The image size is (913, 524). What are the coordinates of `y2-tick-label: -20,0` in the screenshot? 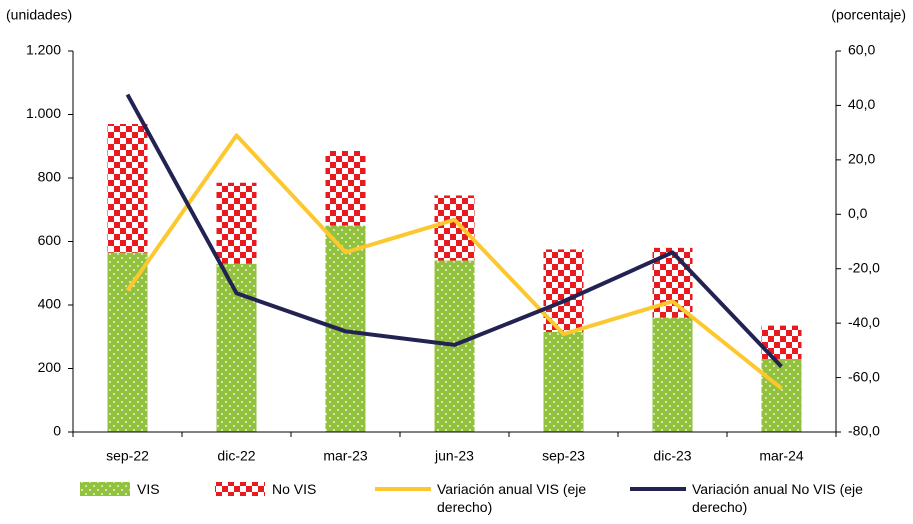 It's located at (864, 267).